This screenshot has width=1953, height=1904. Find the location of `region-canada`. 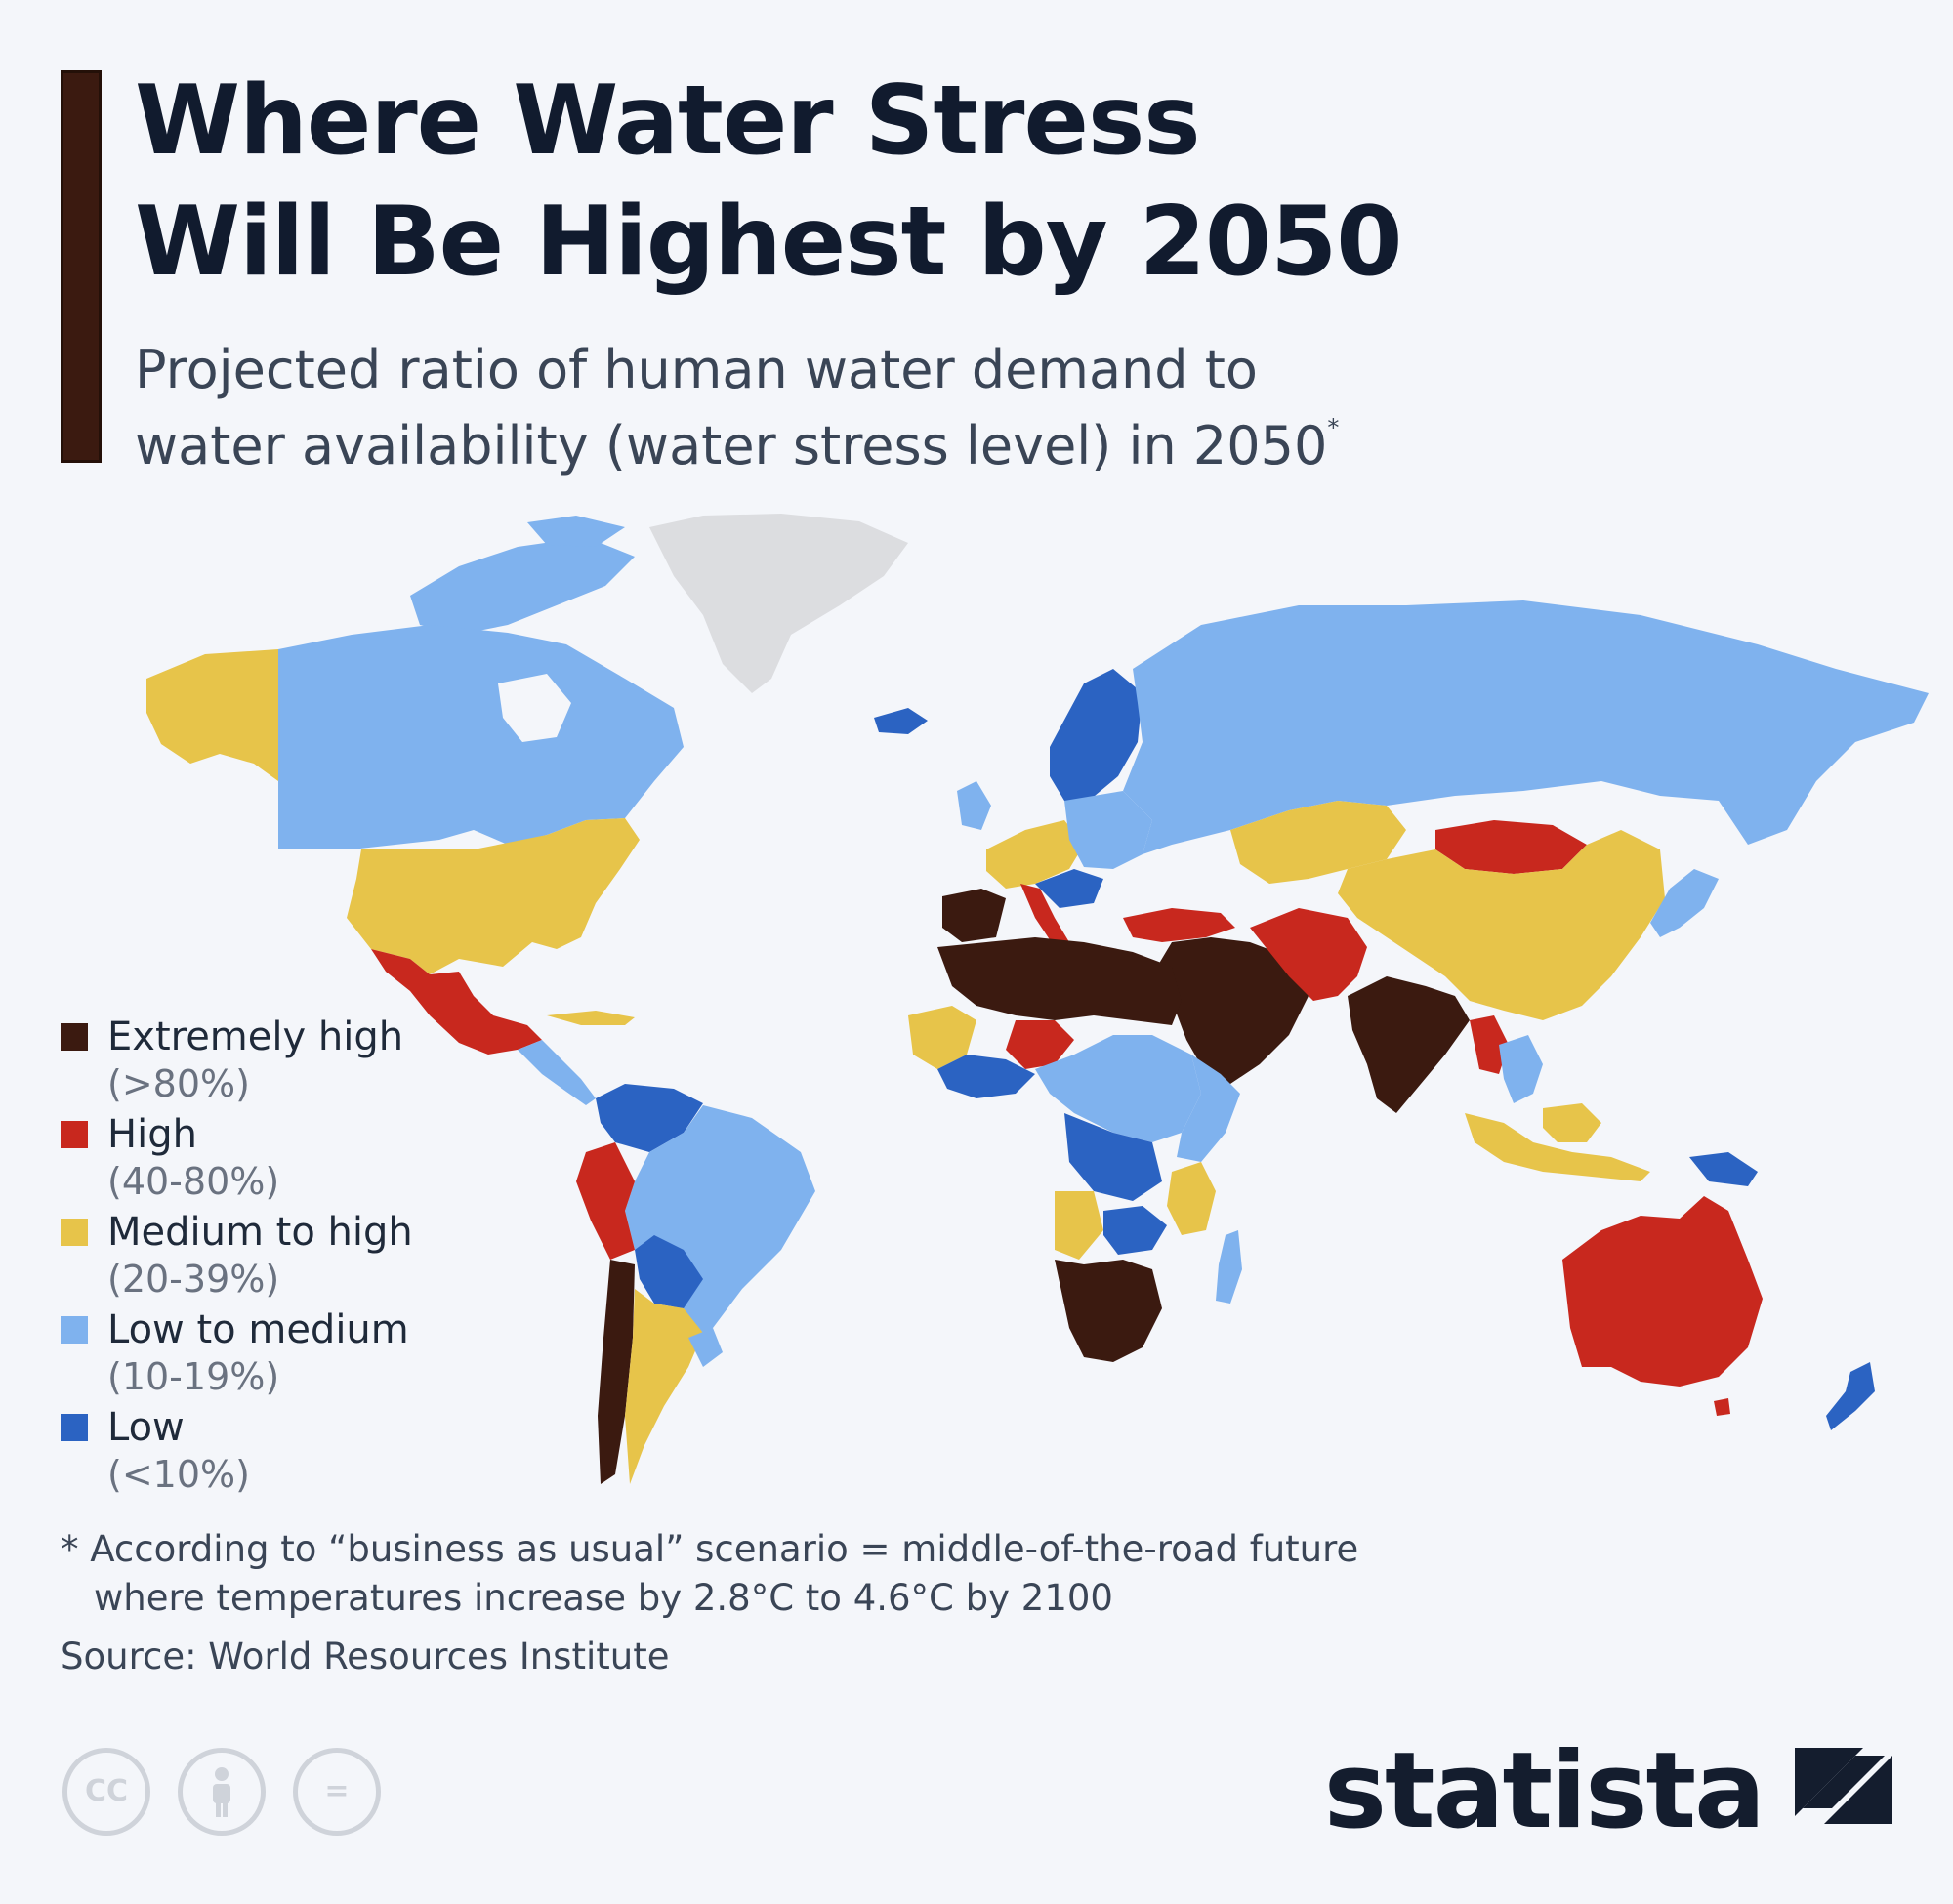

region-canada is located at coordinates (481, 737).